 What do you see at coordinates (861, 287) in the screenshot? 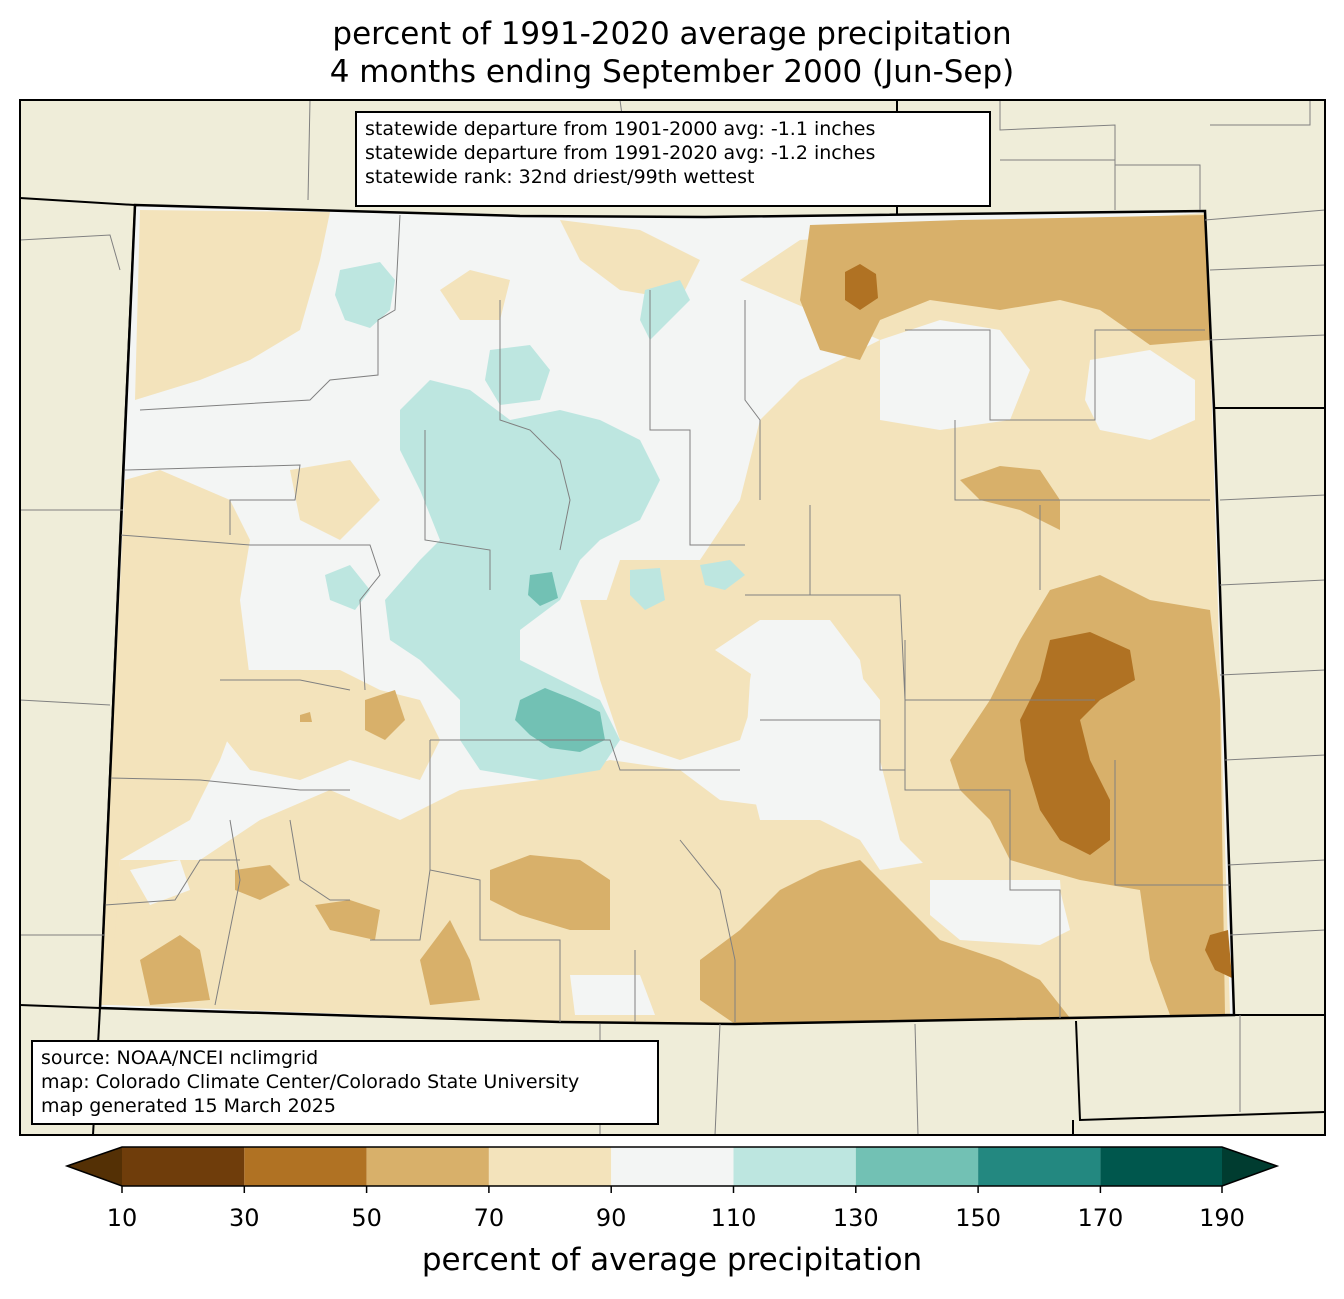
I see `zone-30-50-north` at bounding box center [861, 287].